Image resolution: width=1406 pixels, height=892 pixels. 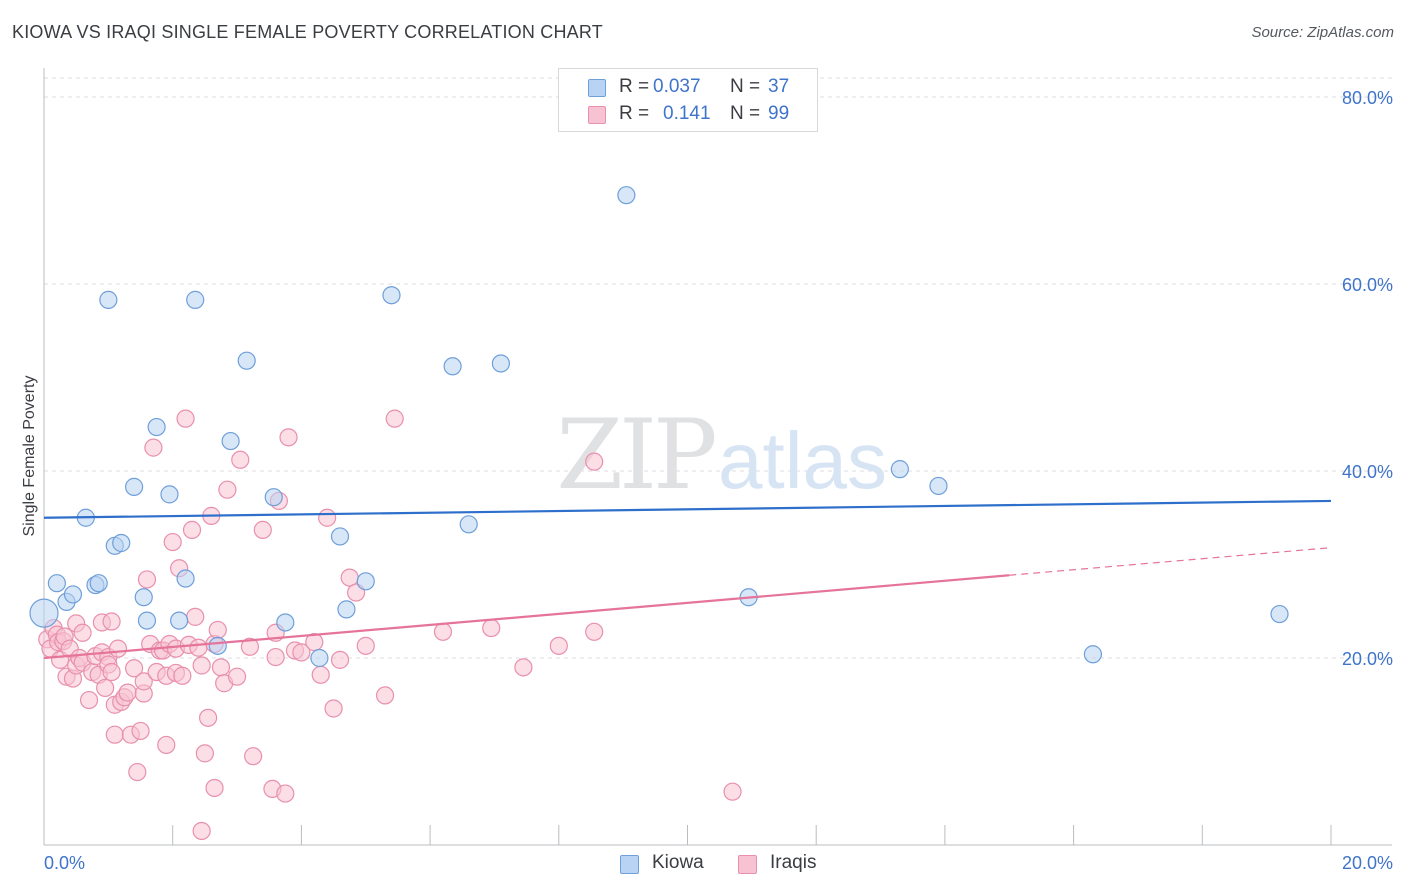 I want to click on y-axis-label: Single Female Poverty, so click(x=29, y=456).